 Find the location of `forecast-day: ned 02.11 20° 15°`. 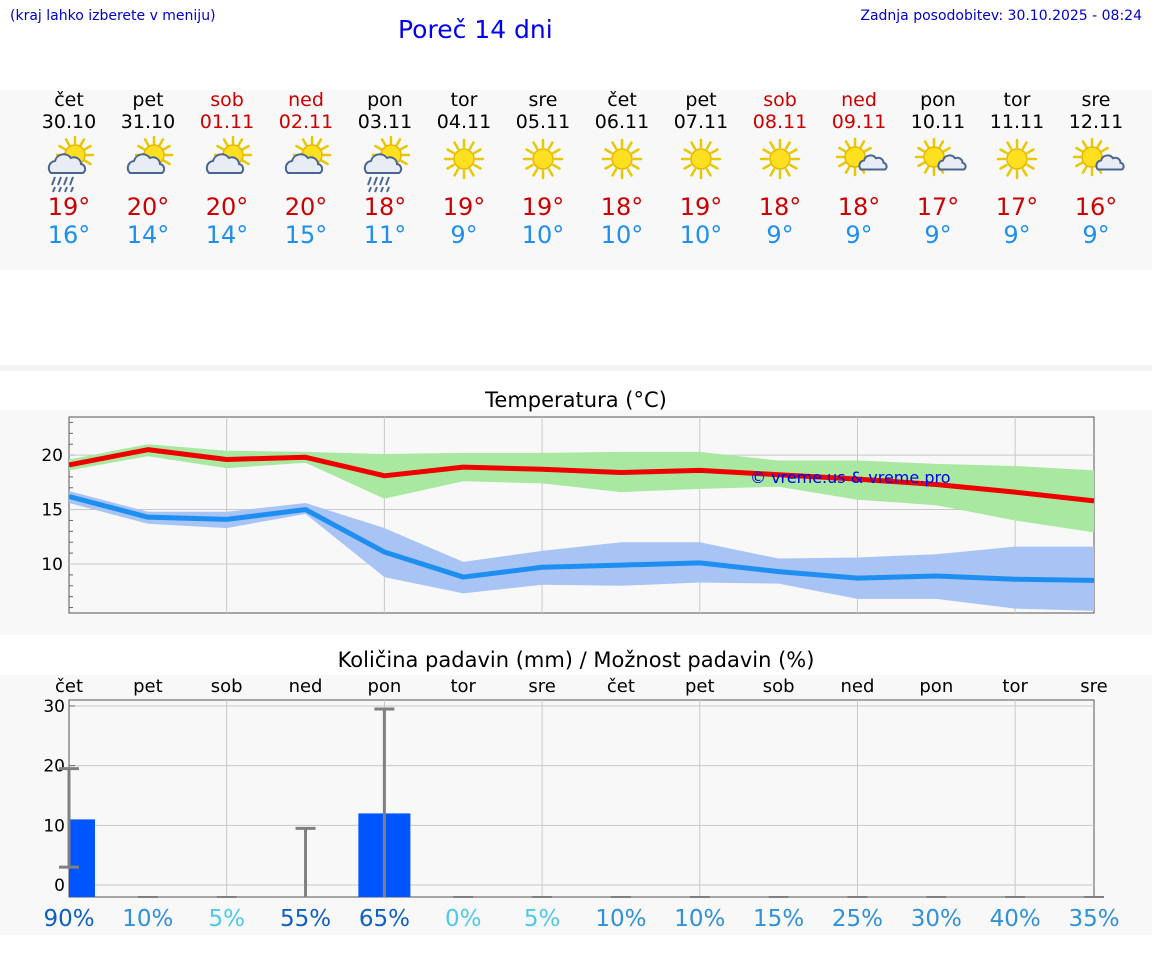

forecast-day: ned 02.11 20° 15° is located at coordinates (306, 169).